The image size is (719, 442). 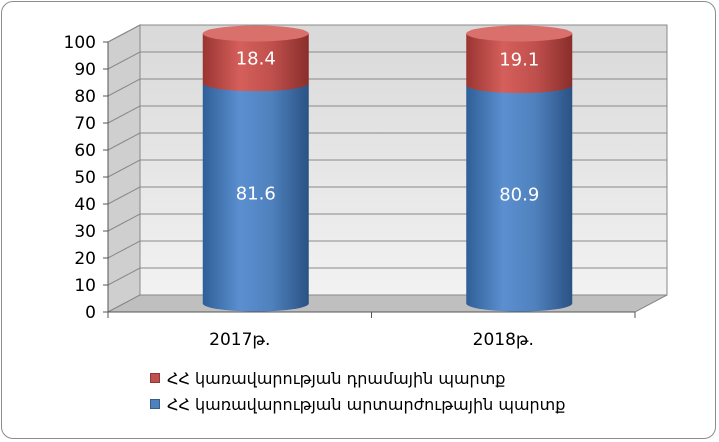 I want to click on data-label: 80.9, so click(x=519, y=194).